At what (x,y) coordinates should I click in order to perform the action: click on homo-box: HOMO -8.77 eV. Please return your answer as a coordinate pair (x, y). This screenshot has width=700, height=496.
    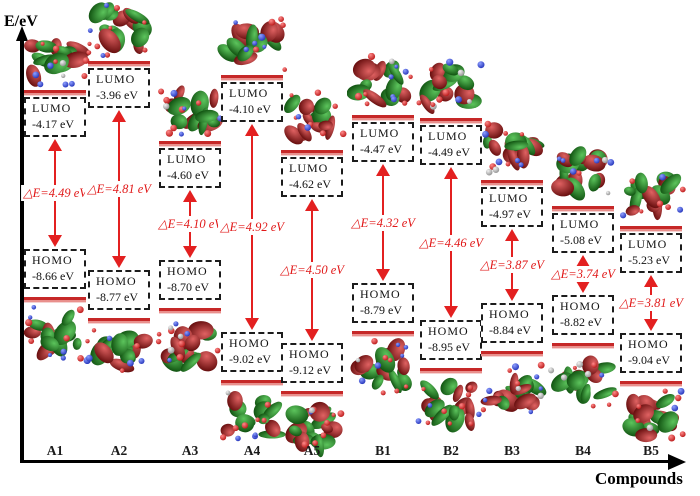
    Looking at the image, I should click on (119, 290).